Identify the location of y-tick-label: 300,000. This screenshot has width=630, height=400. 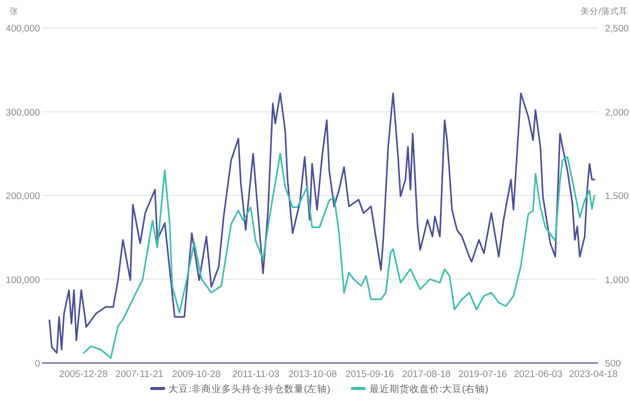
(23, 112).